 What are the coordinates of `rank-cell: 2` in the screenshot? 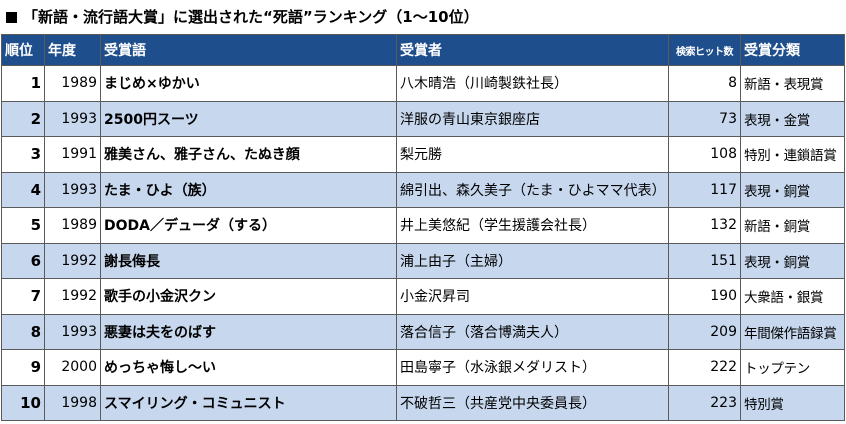 It's located at (23, 118).